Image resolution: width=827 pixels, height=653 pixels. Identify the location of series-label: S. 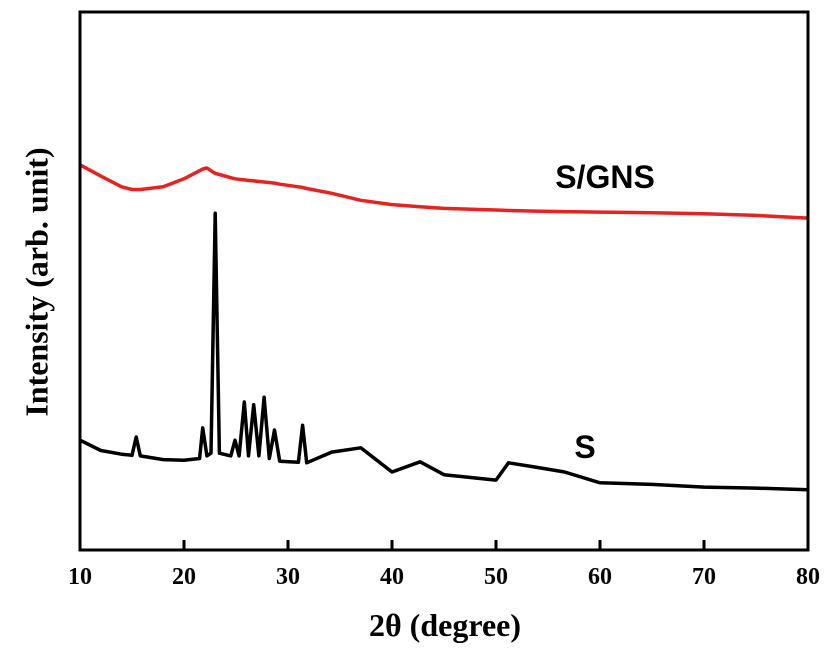
(584, 447).